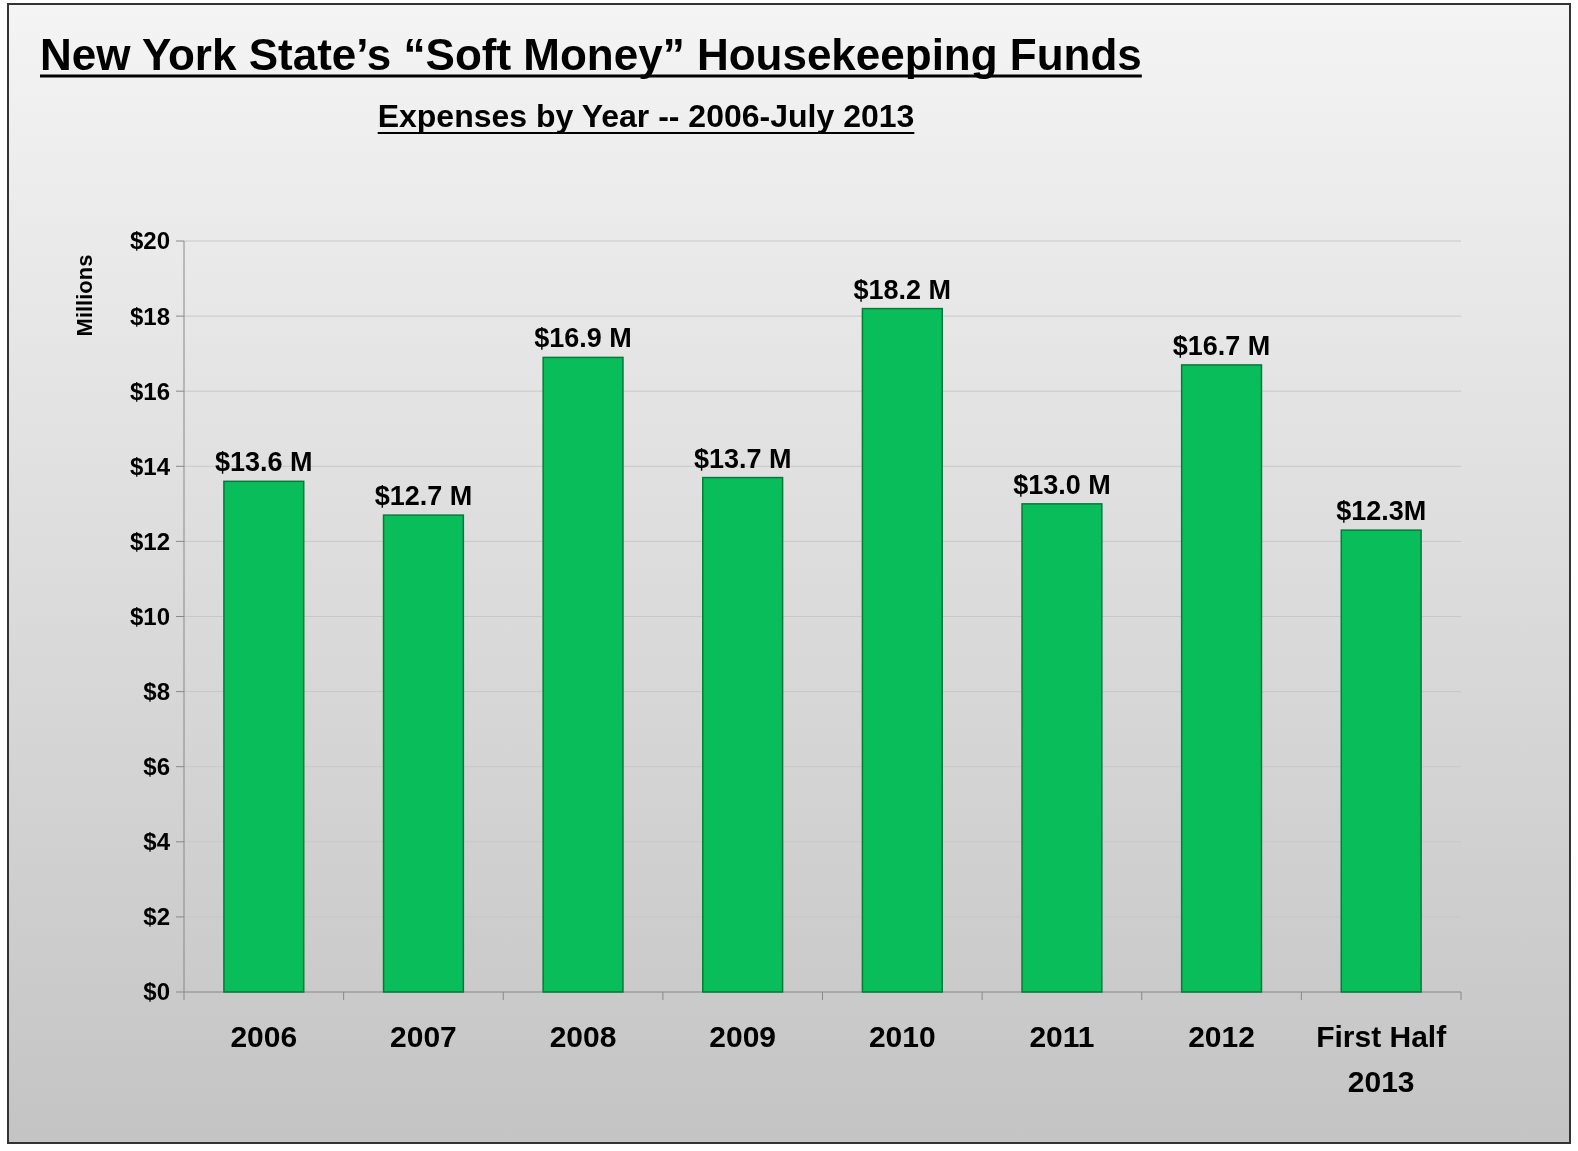 The height and width of the screenshot is (1151, 1578). I want to click on y-tick-label: $14, so click(150, 466).